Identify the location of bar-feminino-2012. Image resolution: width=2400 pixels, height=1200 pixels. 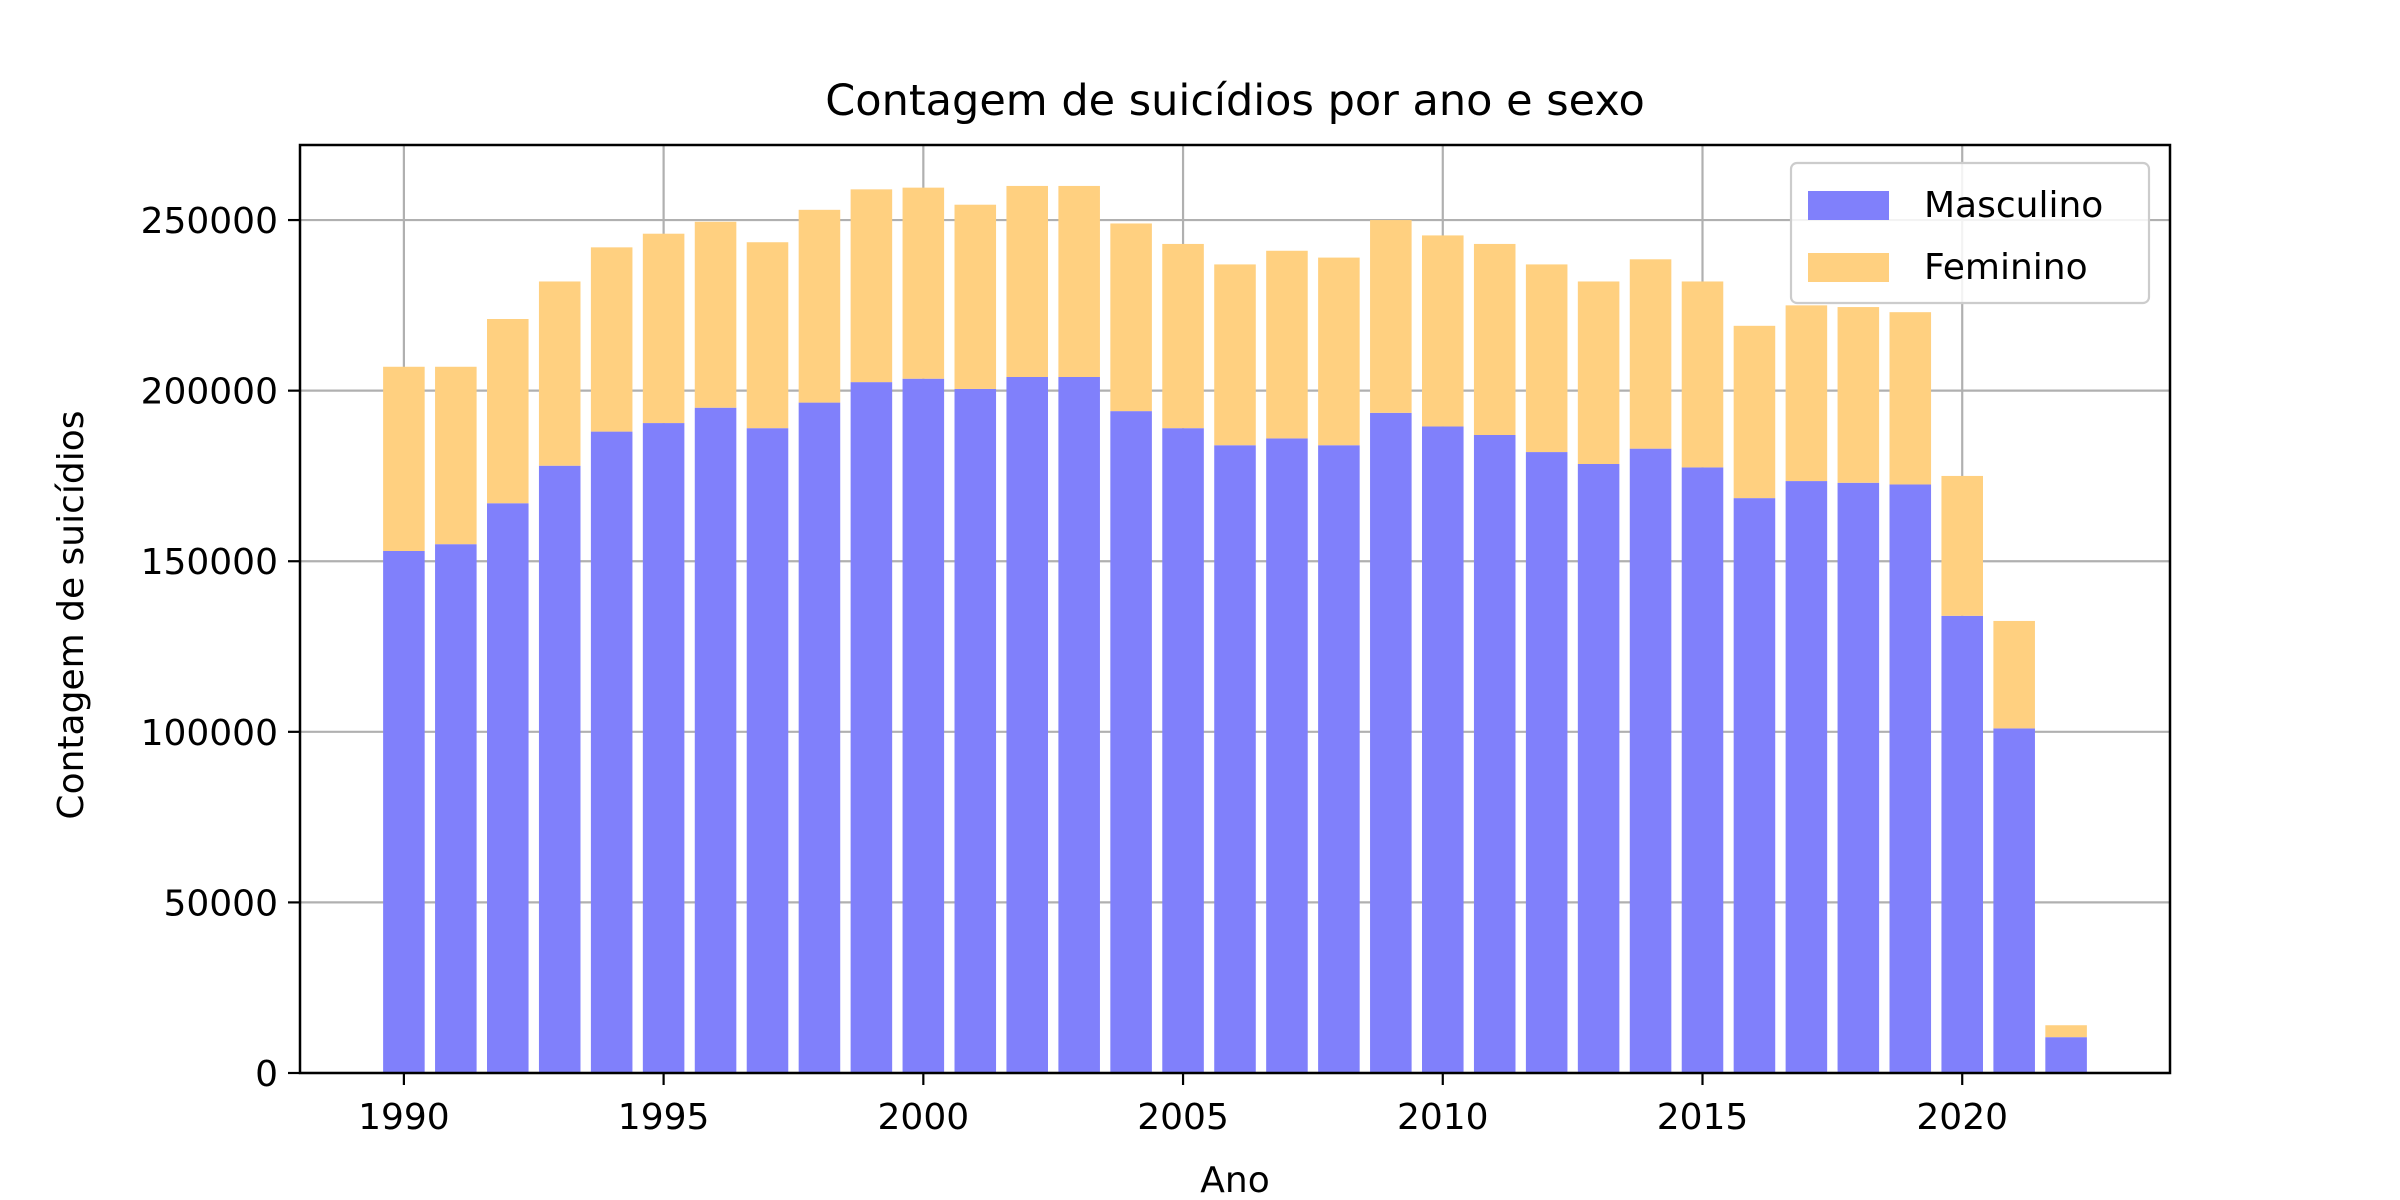
(1546, 358).